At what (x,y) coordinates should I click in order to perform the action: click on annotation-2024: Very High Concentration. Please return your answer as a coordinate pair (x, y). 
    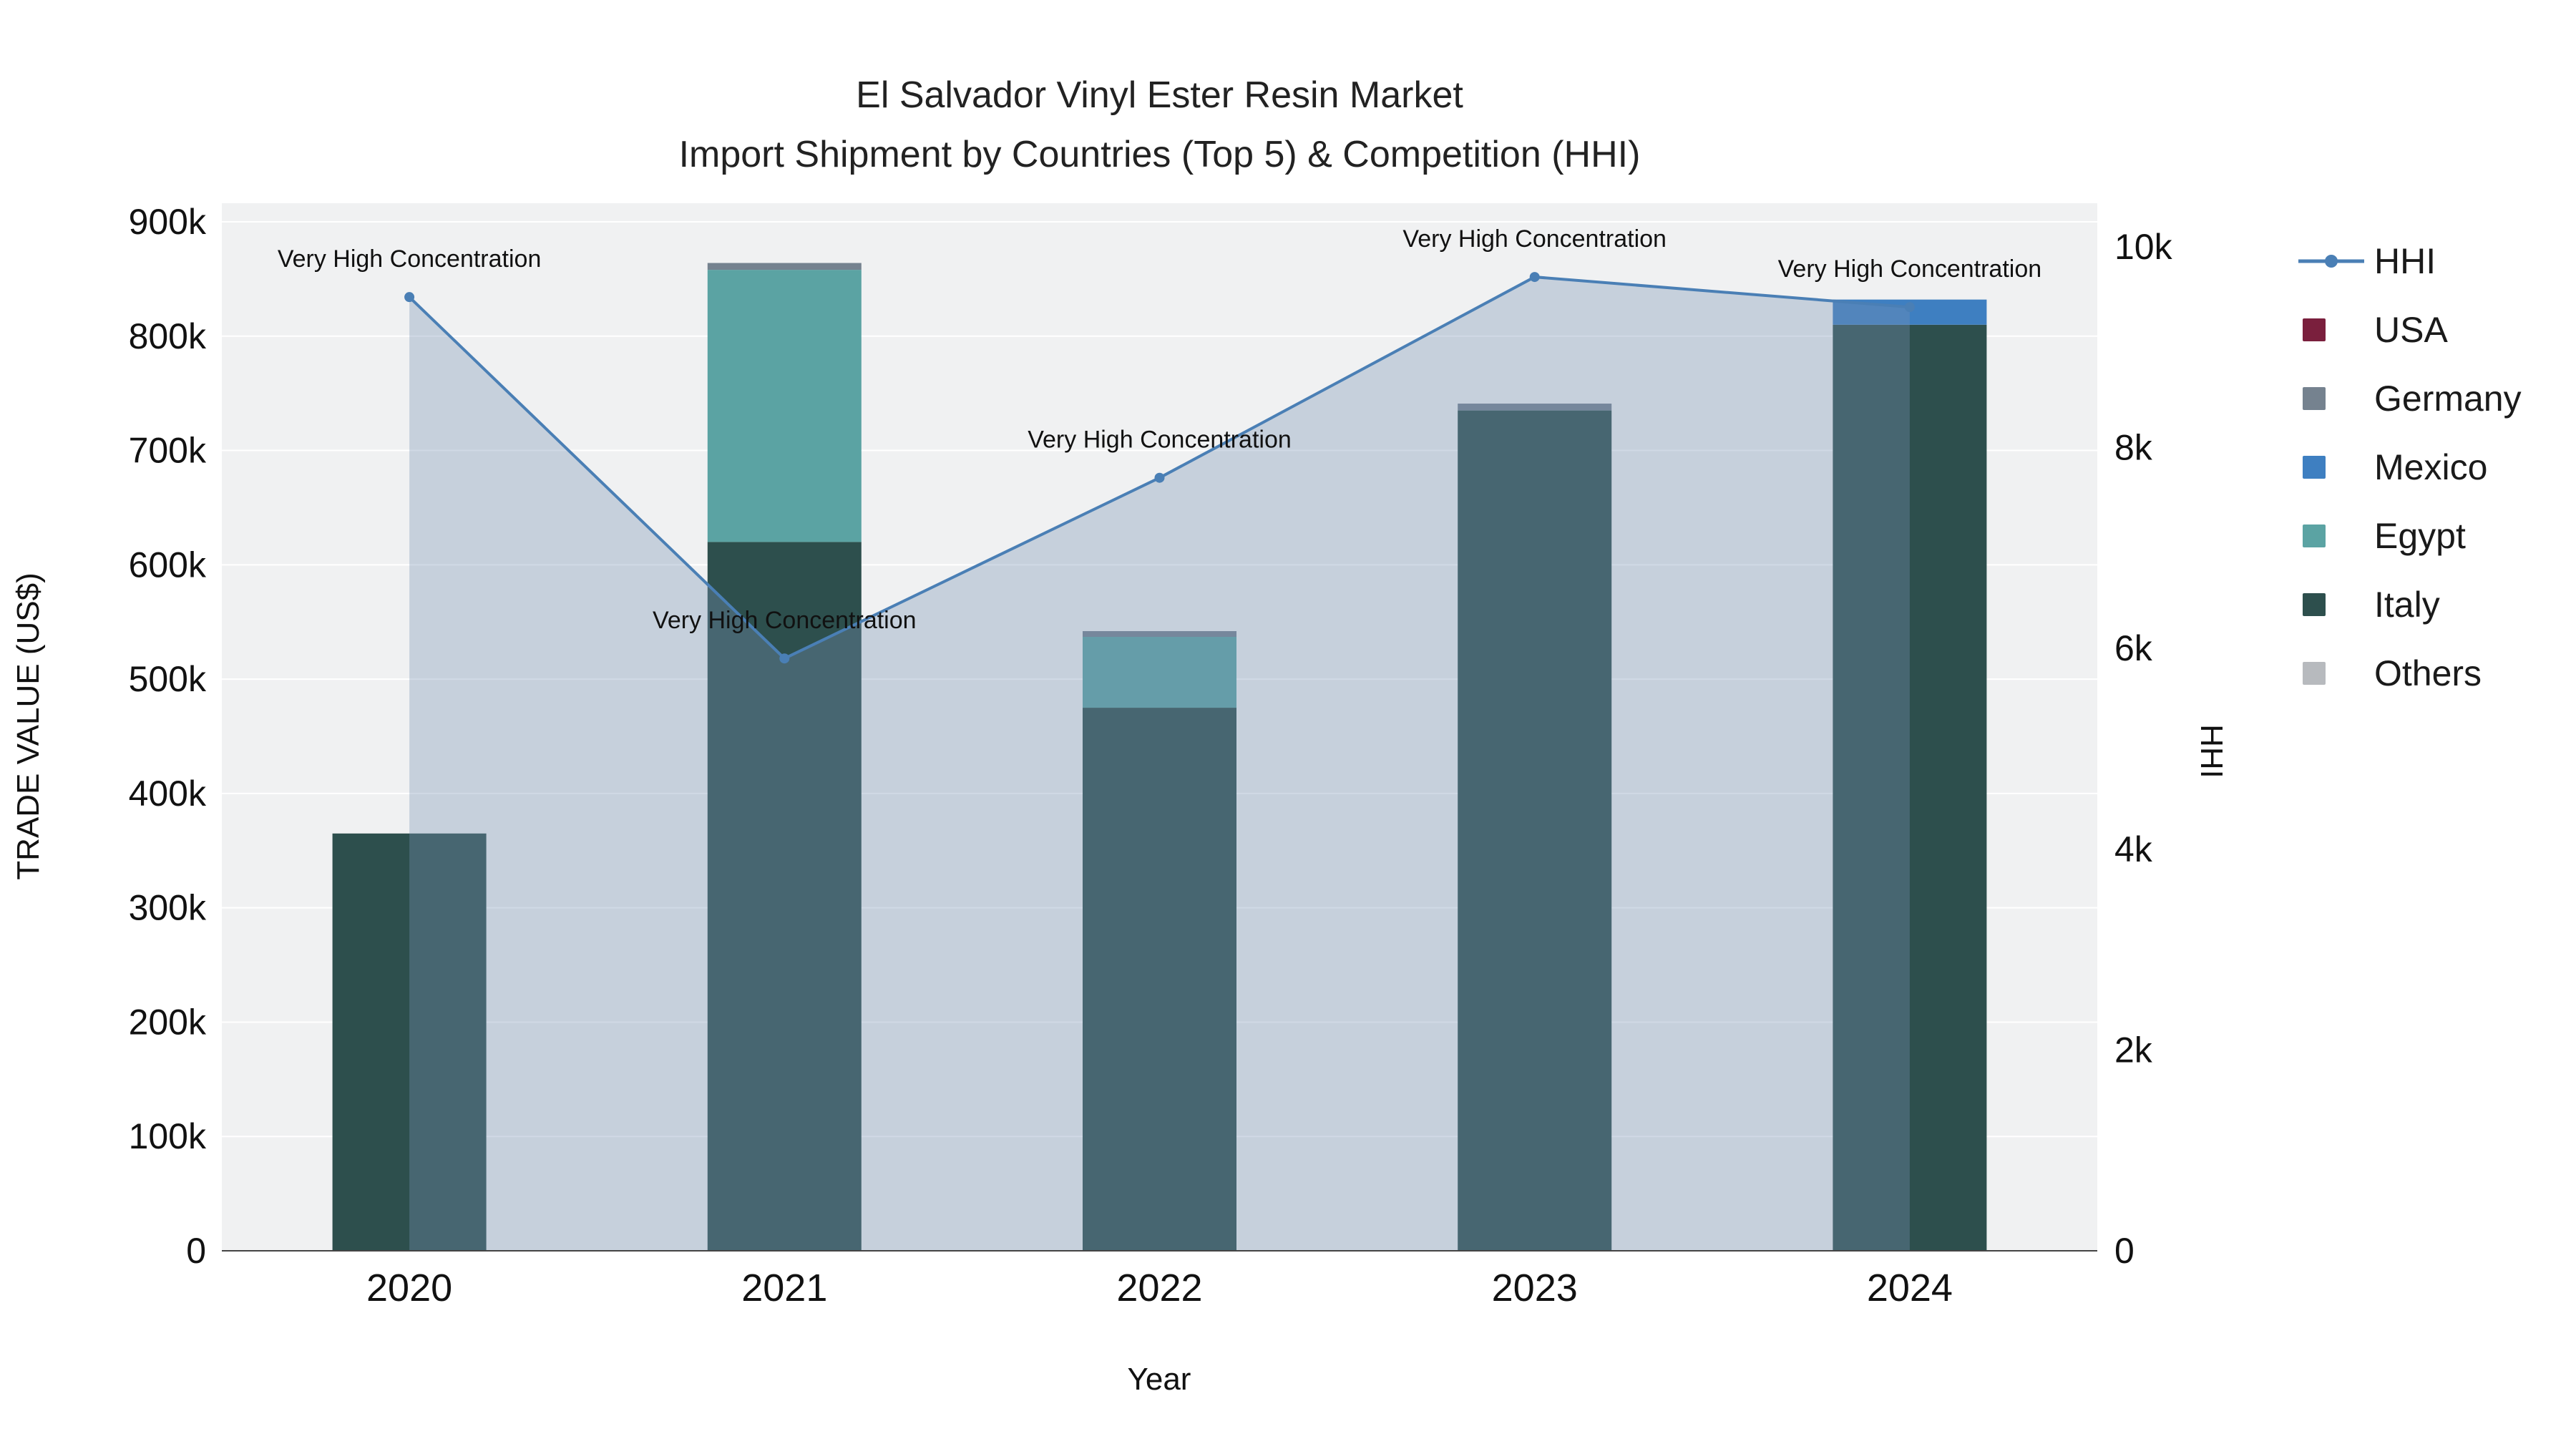
    Looking at the image, I should click on (1910, 269).